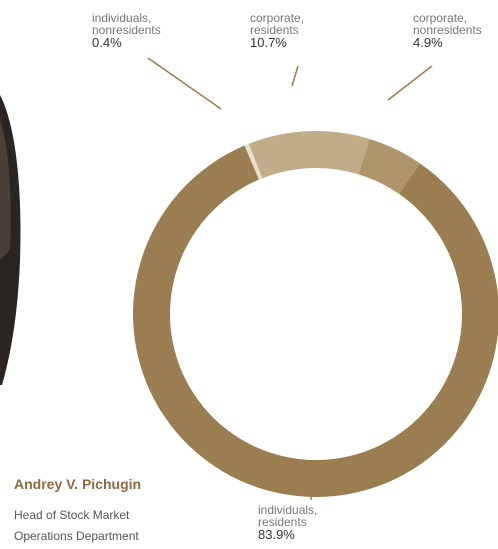 This screenshot has width=498, height=549. What do you see at coordinates (428, 42) in the screenshot?
I see `value-label: 4.9%` at bounding box center [428, 42].